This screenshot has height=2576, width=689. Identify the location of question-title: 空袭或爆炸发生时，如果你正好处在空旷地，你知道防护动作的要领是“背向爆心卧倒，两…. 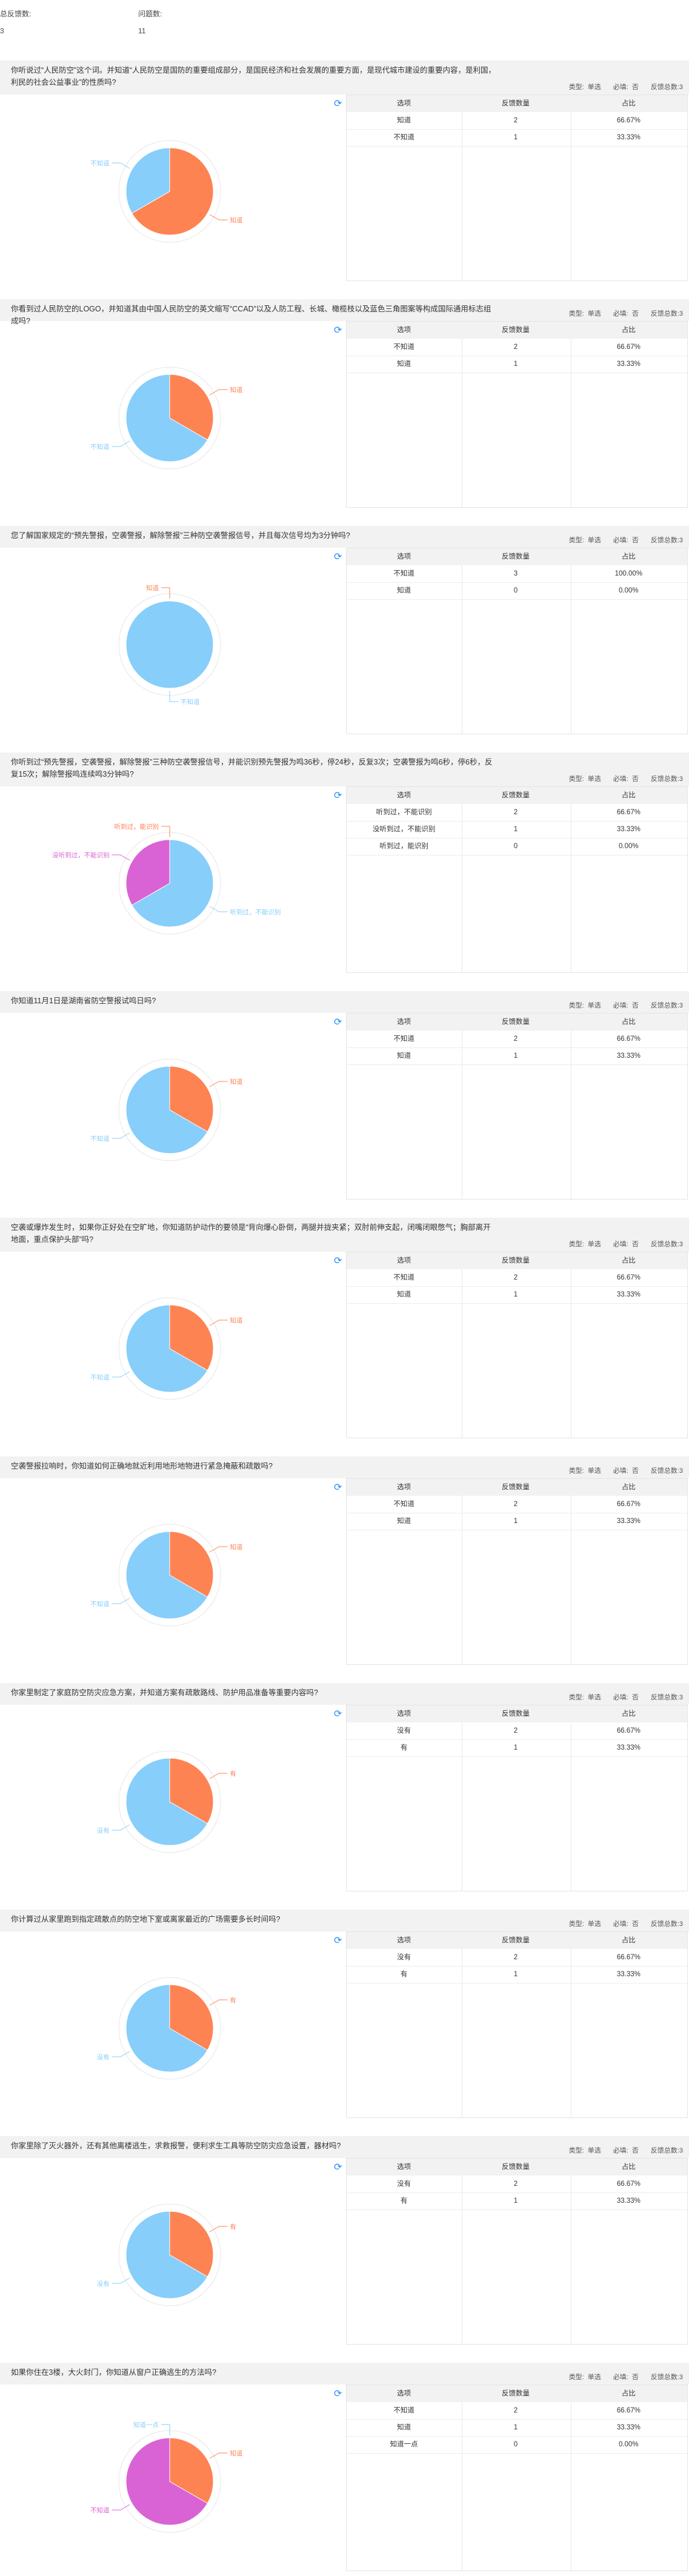
(251, 1233).